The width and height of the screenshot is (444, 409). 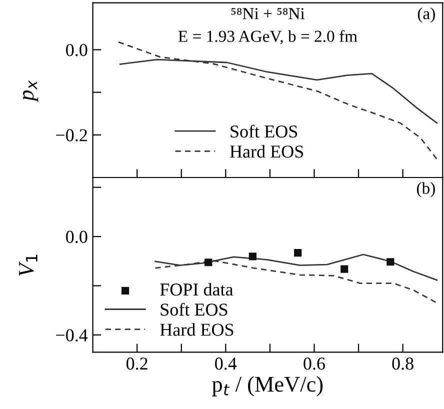 I want to click on y-tick-label: −0.4, so click(x=72, y=335).